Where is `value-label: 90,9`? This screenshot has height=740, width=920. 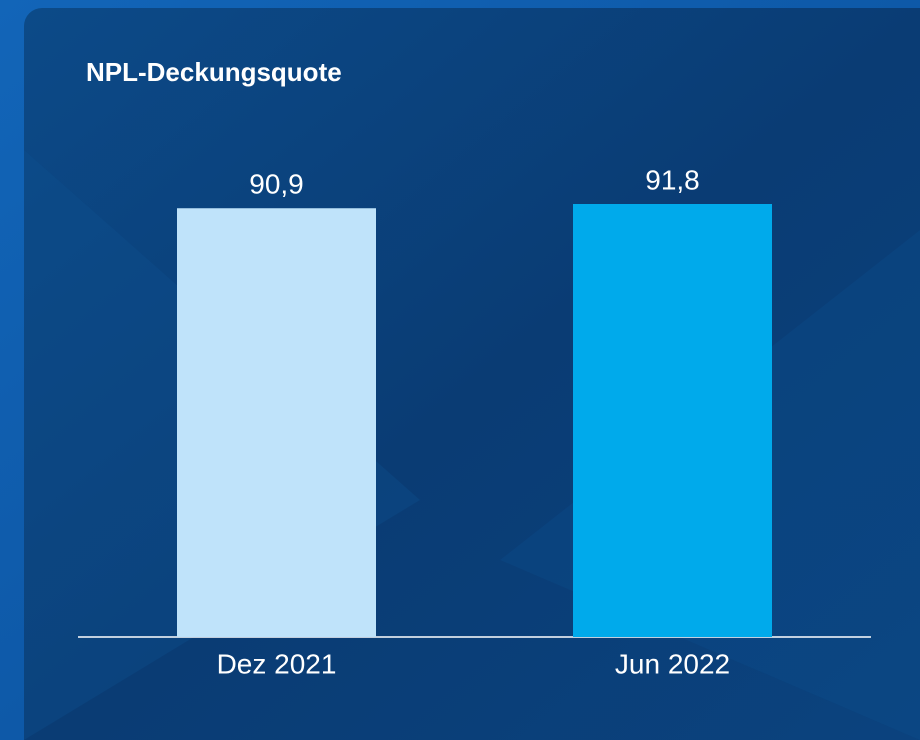 value-label: 90,9 is located at coordinates (276, 184).